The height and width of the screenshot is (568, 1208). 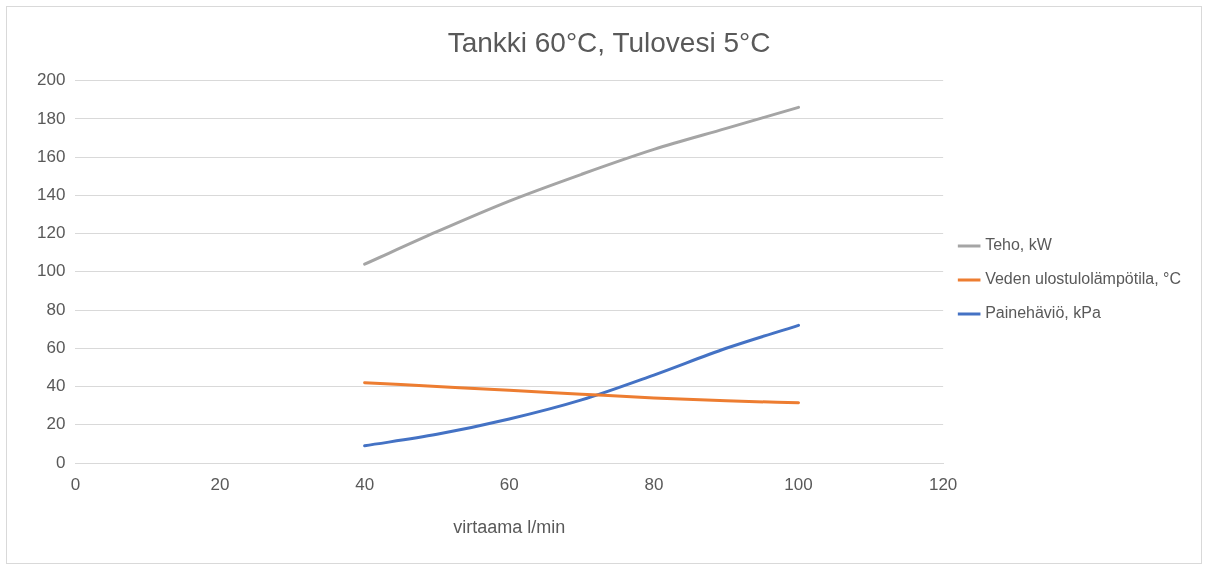 What do you see at coordinates (509, 484) in the screenshot?
I see `x-tick-label: 60` at bounding box center [509, 484].